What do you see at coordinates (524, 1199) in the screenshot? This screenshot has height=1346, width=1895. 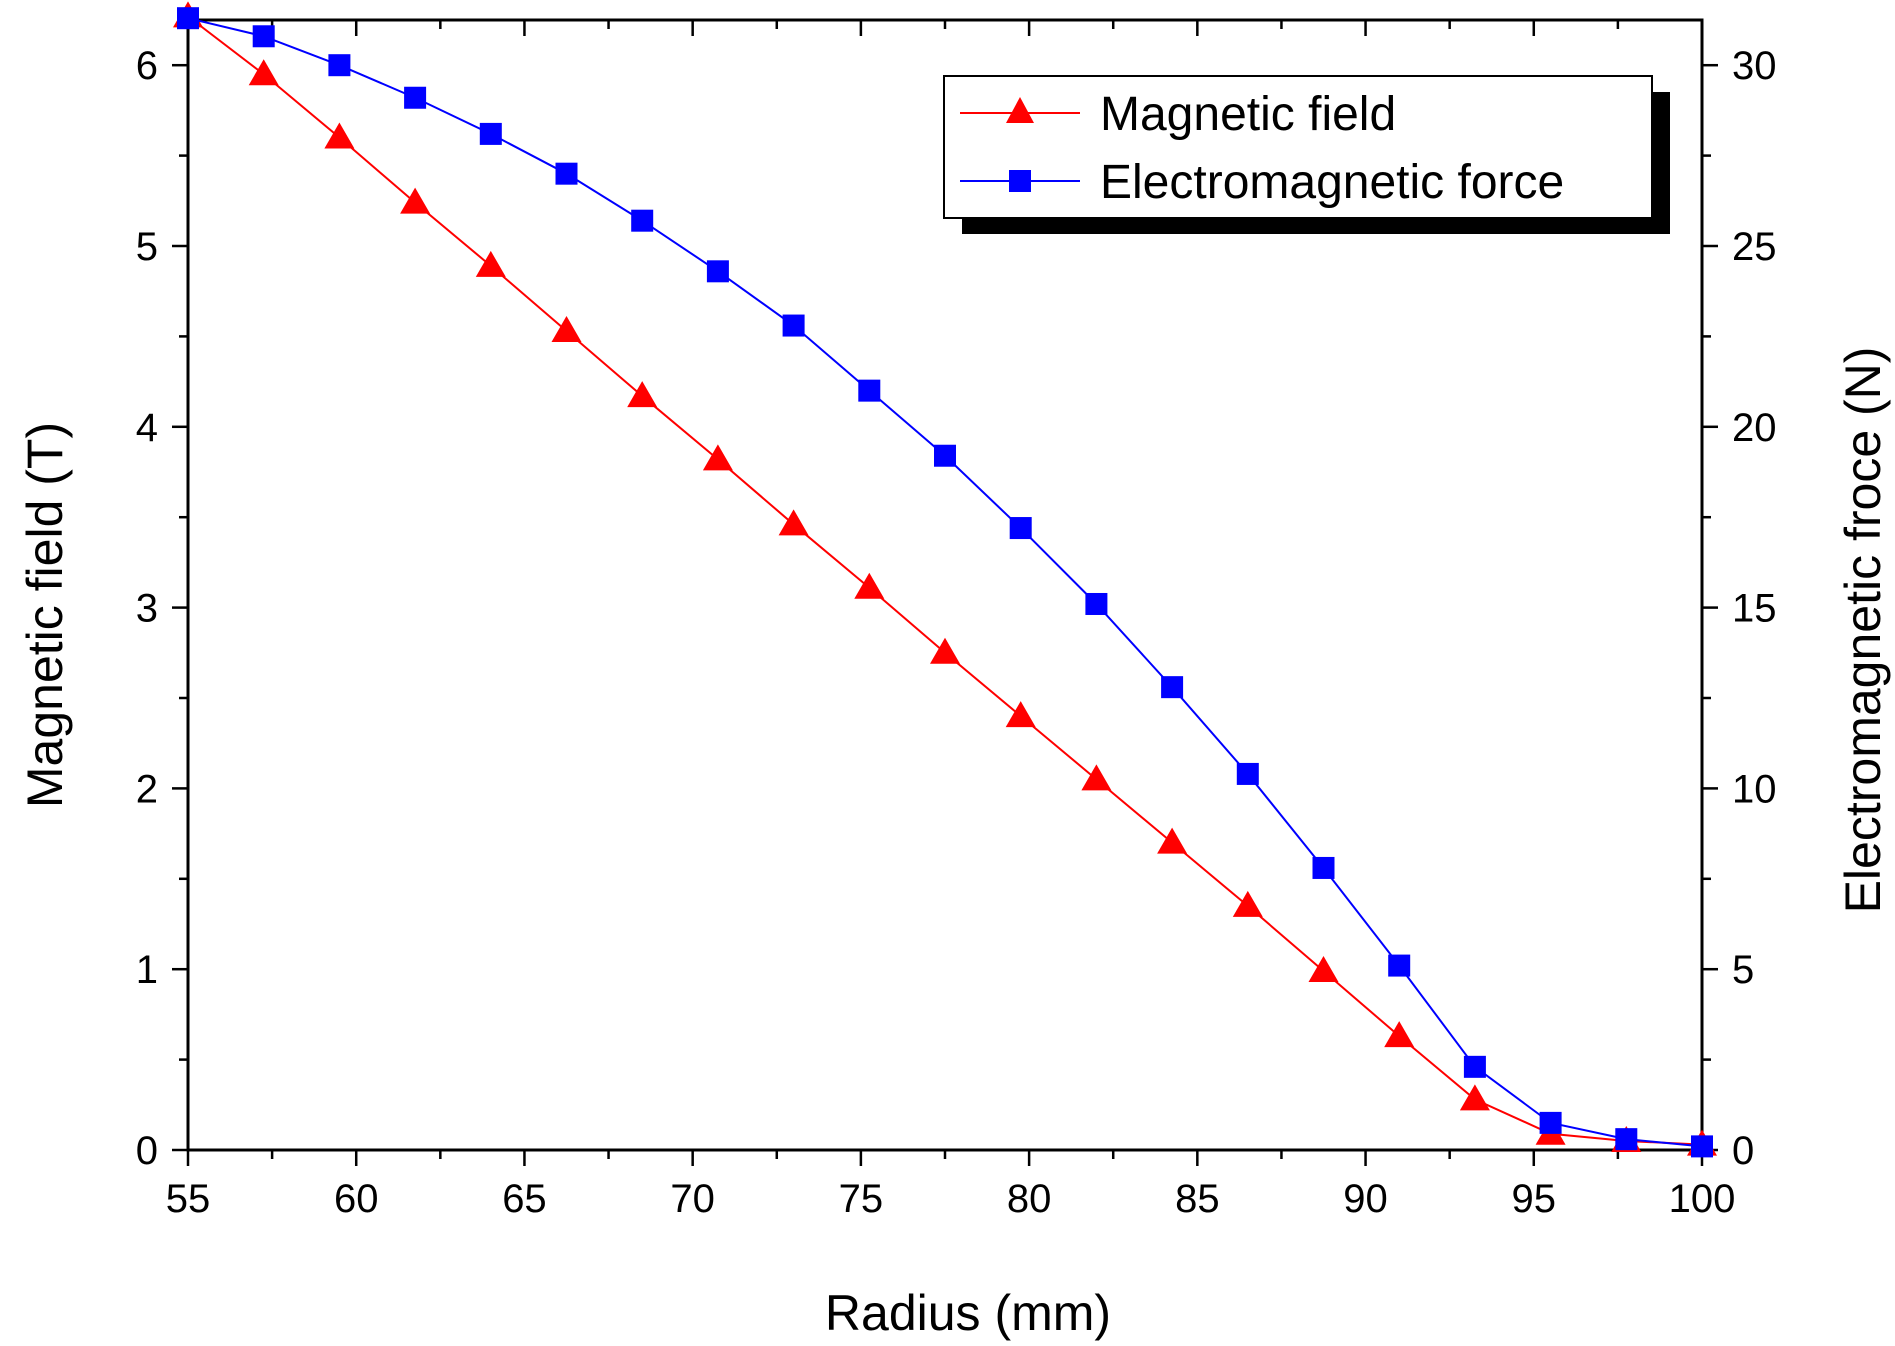 I see `x-tick-label: 65` at bounding box center [524, 1199].